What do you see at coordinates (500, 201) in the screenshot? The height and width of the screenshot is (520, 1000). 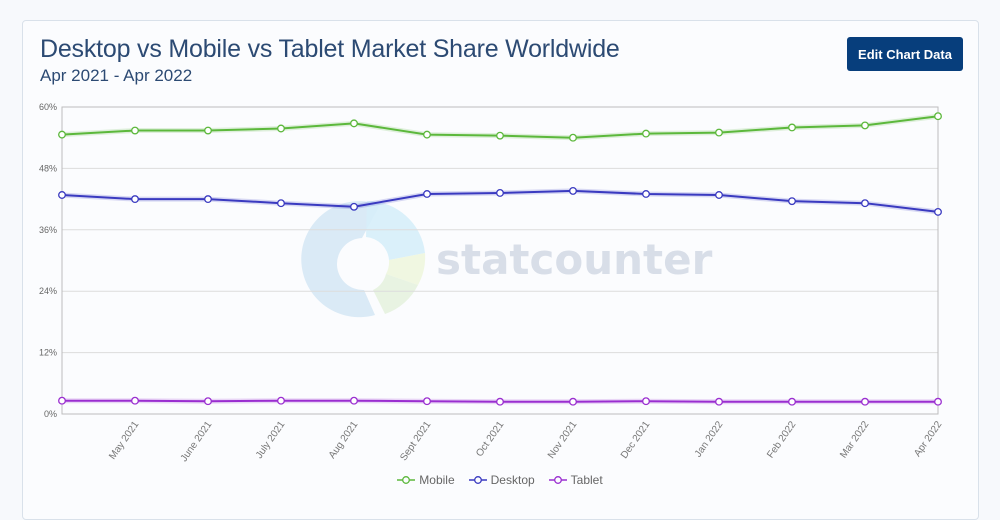 I see `series-desktop` at bounding box center [500, 201].